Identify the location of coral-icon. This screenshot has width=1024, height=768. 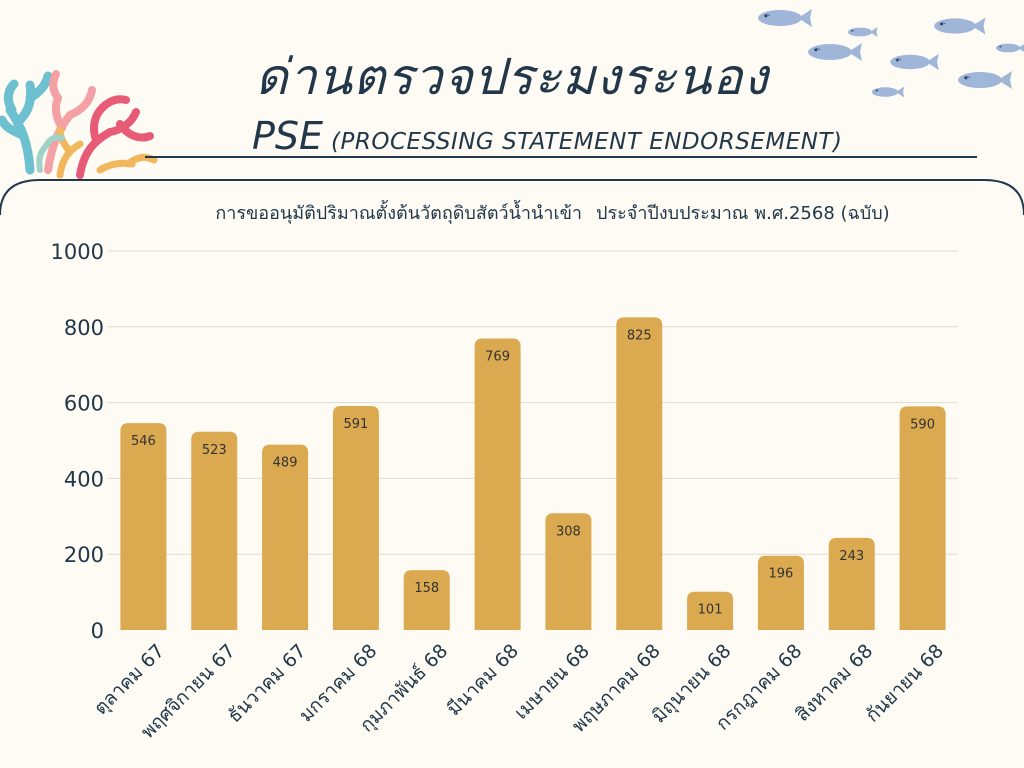
(79, 124).